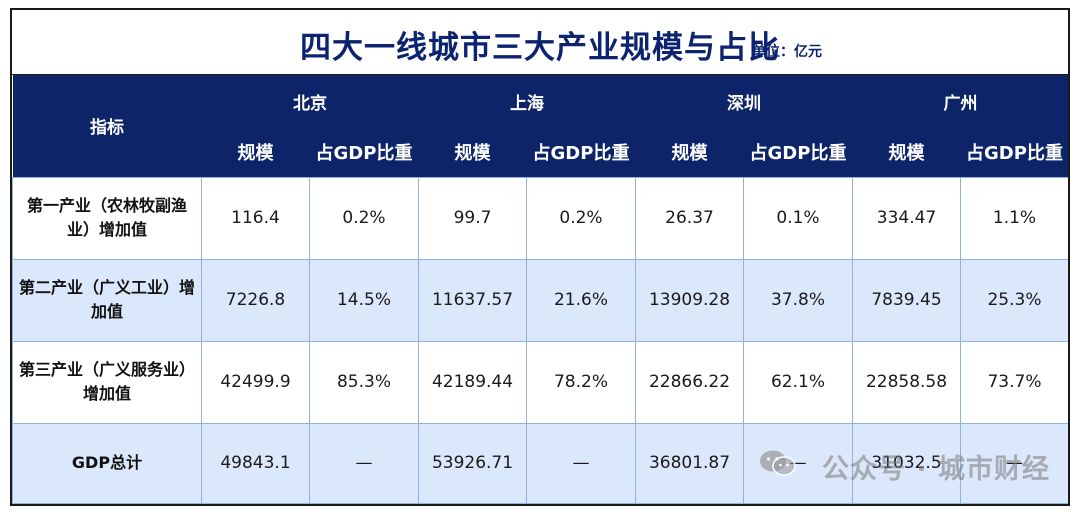 This screenshot has height=515, width=1080. Describe the element at coordinates (581, 382) in the screenshot. I see `table-cell: 78.2%` at that location.